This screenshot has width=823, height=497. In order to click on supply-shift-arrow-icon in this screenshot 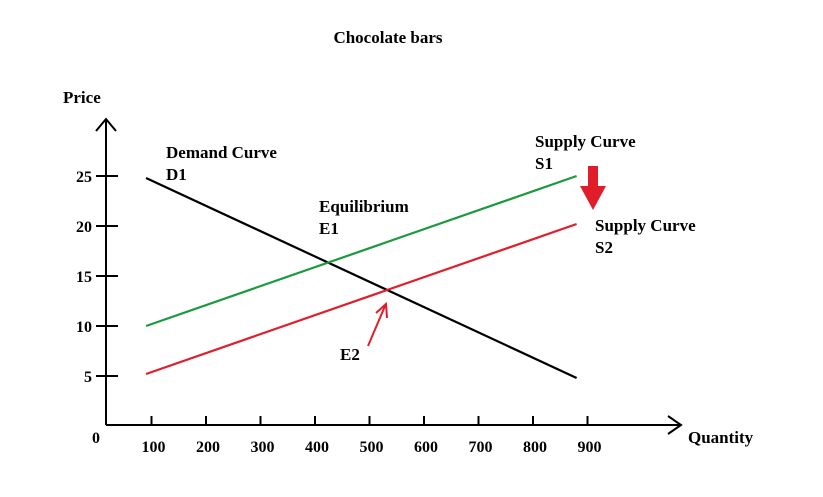, I will do `click(593, 188)`.